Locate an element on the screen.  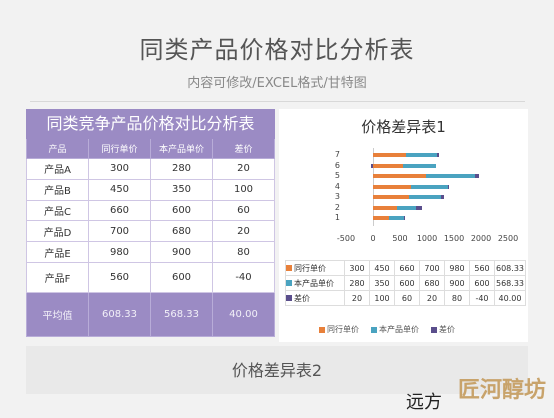
table-cell: 300 is located at coordinates (120, 169).